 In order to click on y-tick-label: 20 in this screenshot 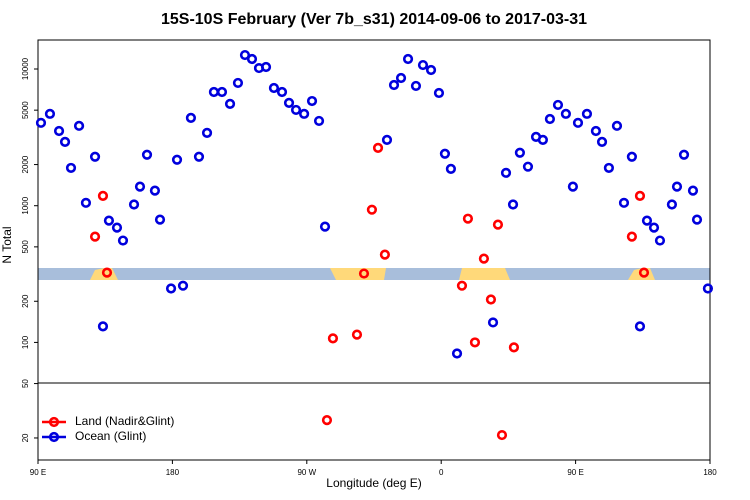, I will do `click(25, 437)`.